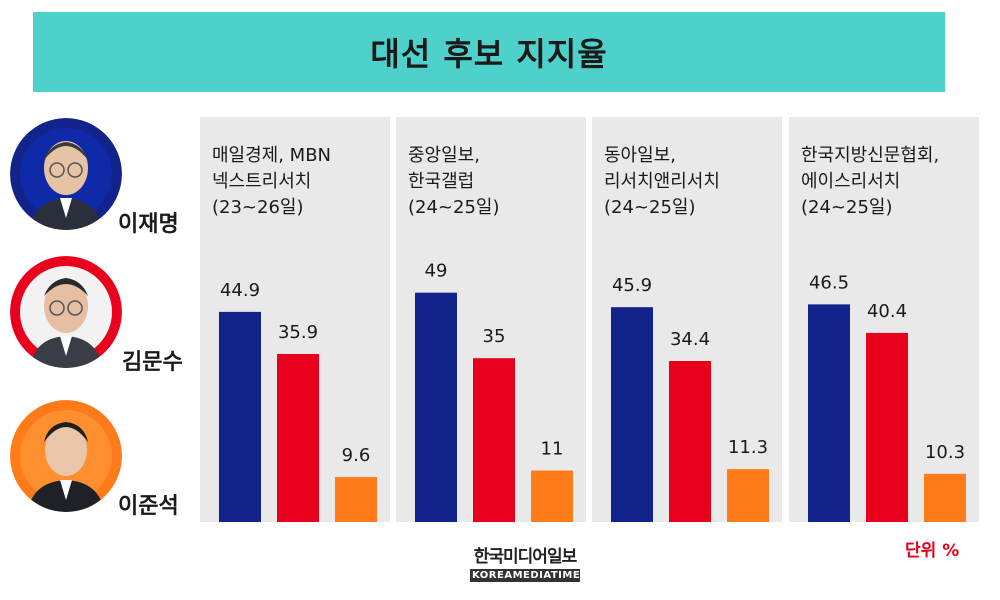 The image size is (1000, 600). Describe the element at coordinates (870, 181) in the screenshot. I see `poll-label: 한국지방신문협회, 에이스리서치 (24~25일)` at that location.